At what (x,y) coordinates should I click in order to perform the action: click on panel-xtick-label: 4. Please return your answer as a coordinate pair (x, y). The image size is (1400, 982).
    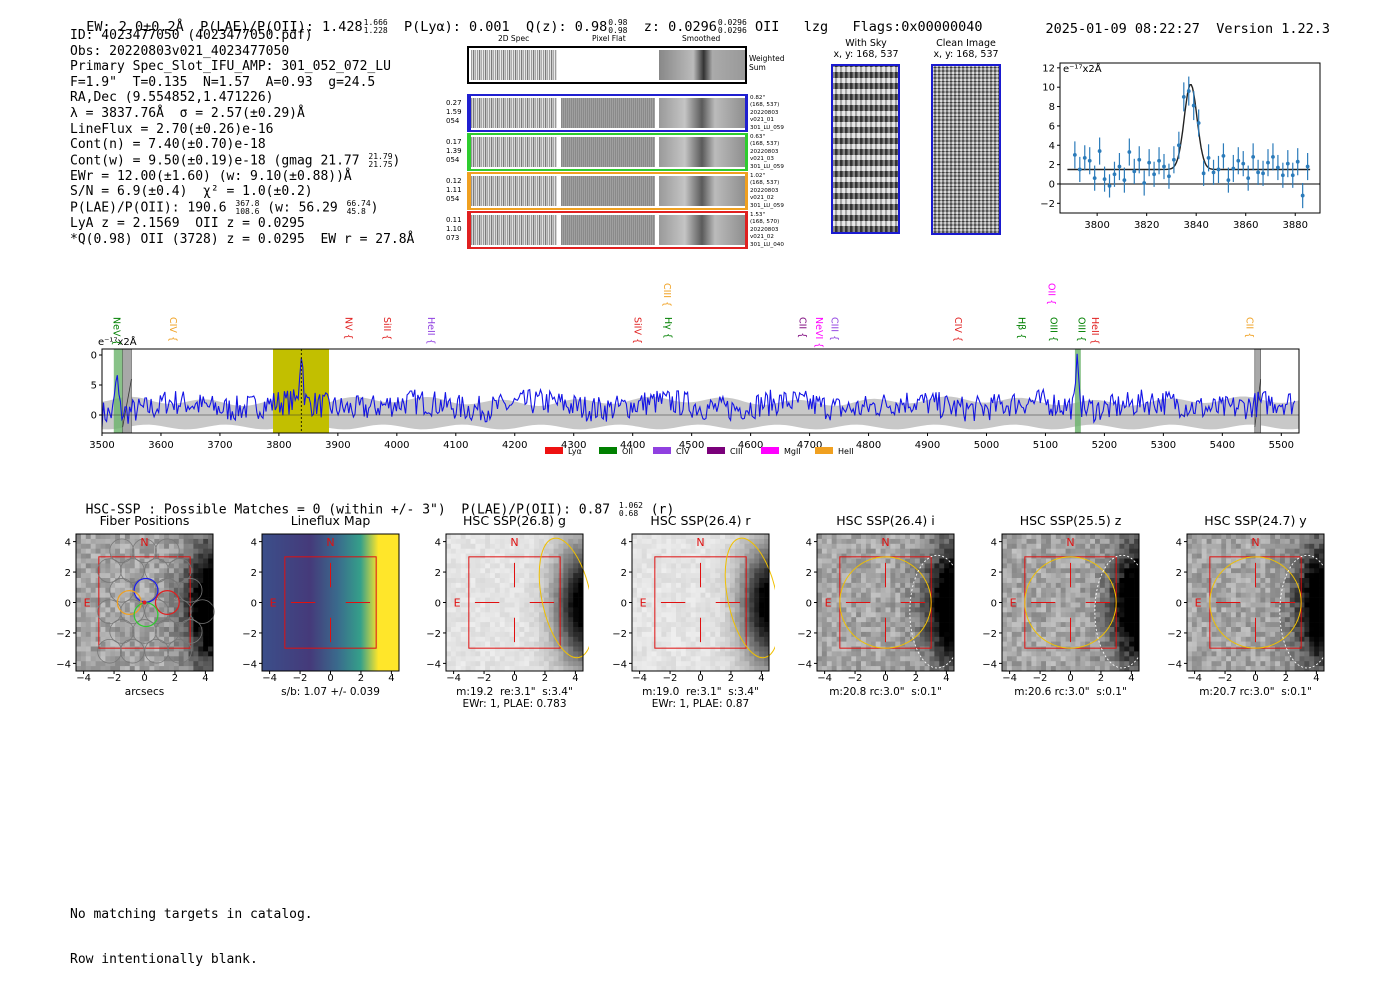
    Looking at the image, I should click on (946, 678).